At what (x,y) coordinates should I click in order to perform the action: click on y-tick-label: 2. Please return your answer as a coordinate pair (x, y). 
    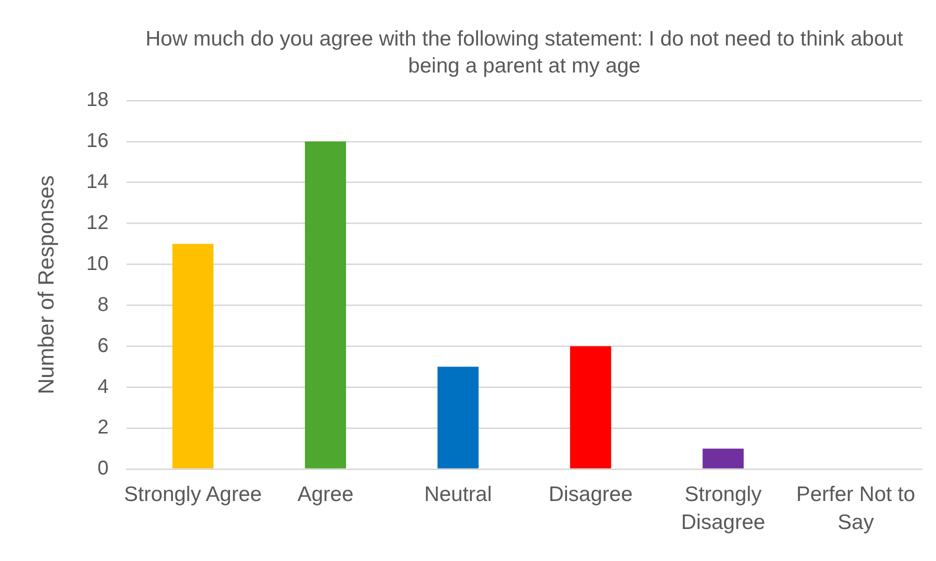
    Looking at the image, I should click on (103, 427).